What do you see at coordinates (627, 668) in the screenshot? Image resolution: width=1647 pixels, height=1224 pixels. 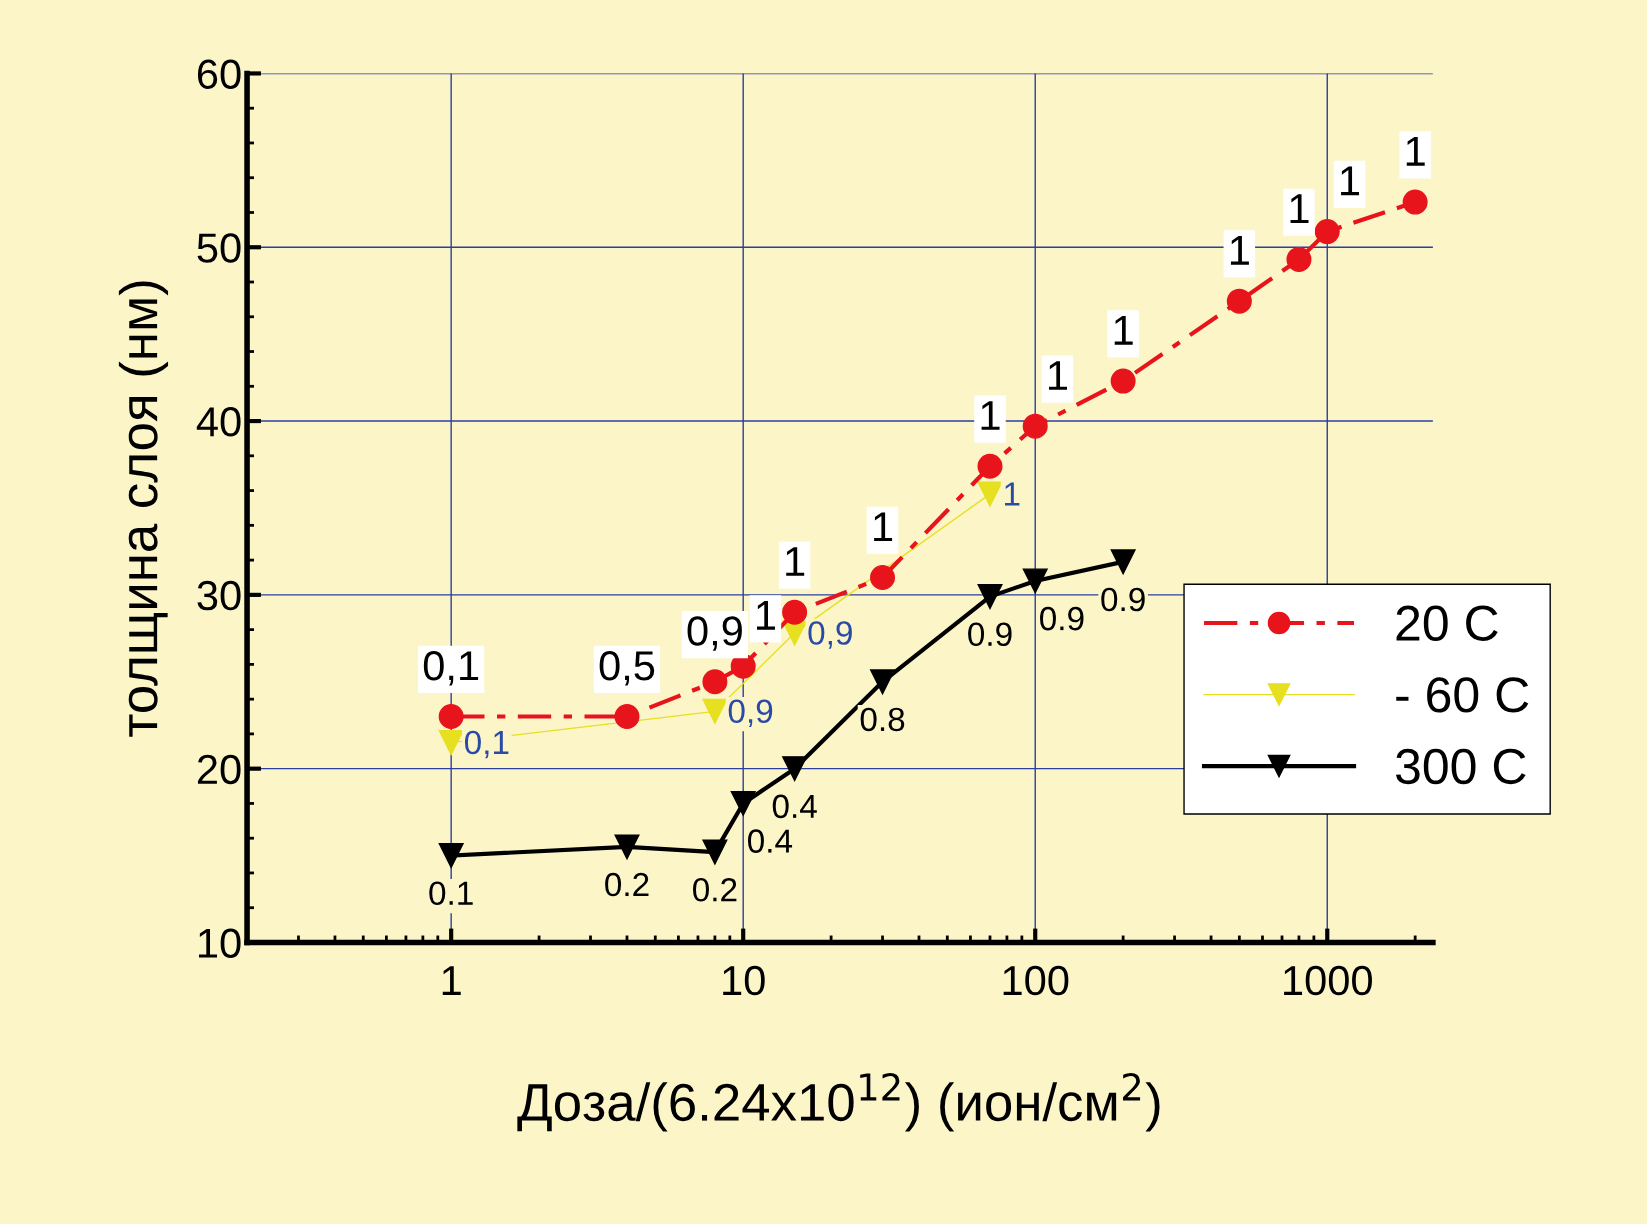 I see `annotation: 0,5` at bounding box center [627, 668].